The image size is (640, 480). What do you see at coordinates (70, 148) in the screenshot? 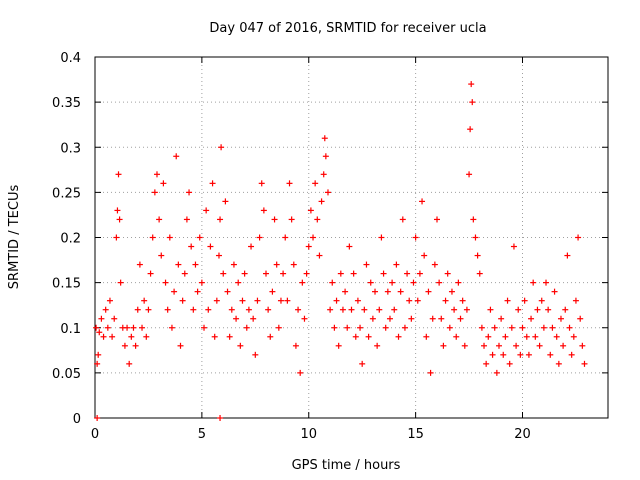
I see `y-tick-label: 0.3` at bounding box center [70, 148].